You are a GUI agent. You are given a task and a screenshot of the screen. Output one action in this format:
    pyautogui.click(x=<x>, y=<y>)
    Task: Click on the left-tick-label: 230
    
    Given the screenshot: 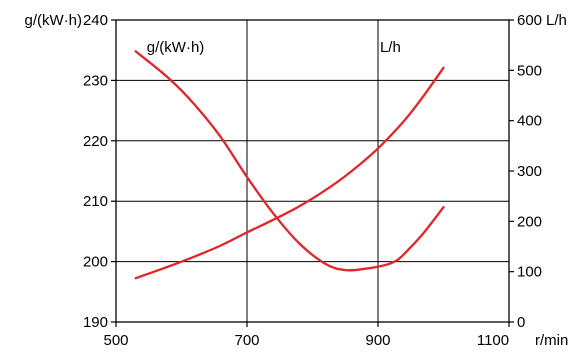 What is the action you would take?
    pyautogui.click(x=95, y=80)
    